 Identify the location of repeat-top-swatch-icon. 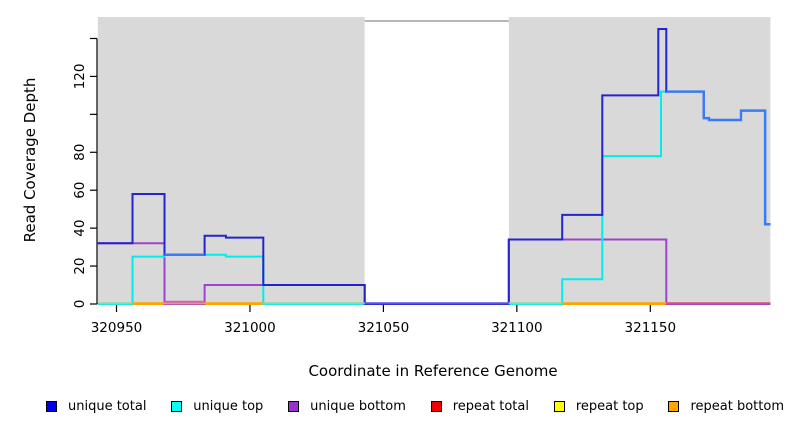
(559, 406).